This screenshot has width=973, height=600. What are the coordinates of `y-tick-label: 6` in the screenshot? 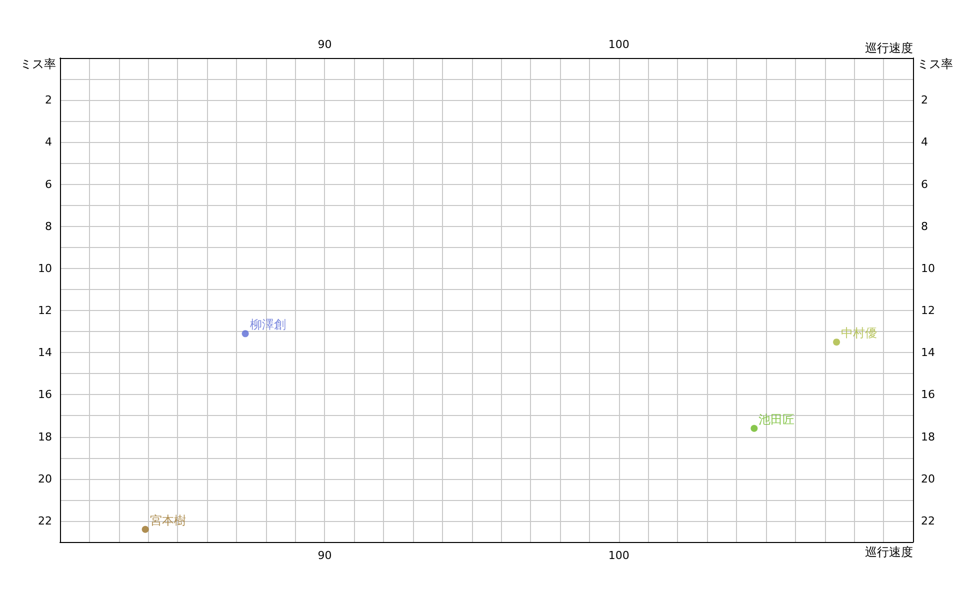 It's located at (48, 184).